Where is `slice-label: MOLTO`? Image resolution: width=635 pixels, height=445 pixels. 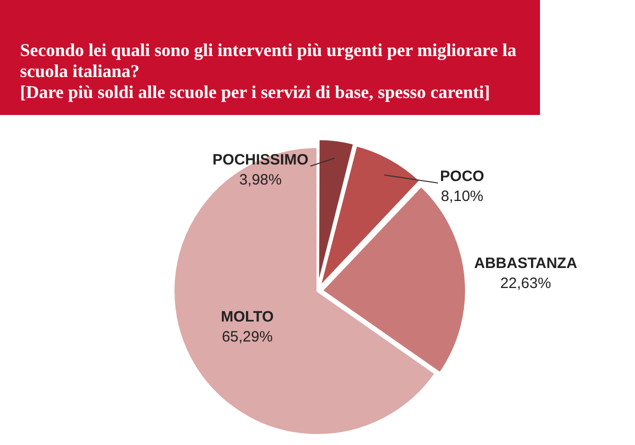
slice-label: MOLTO is located at coordinates (247, 317).